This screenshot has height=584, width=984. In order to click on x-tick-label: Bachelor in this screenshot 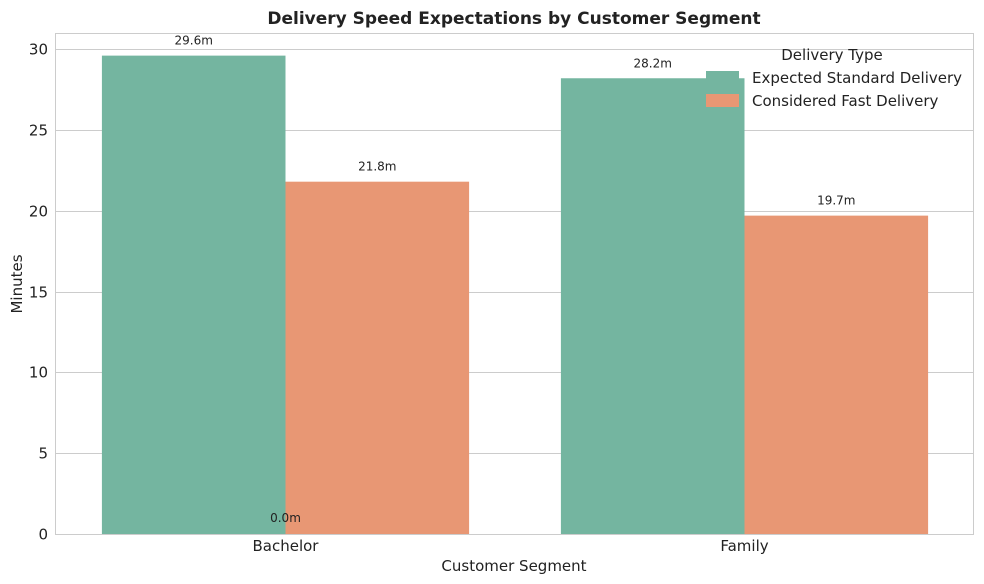, I will do `click(286, 546)`.